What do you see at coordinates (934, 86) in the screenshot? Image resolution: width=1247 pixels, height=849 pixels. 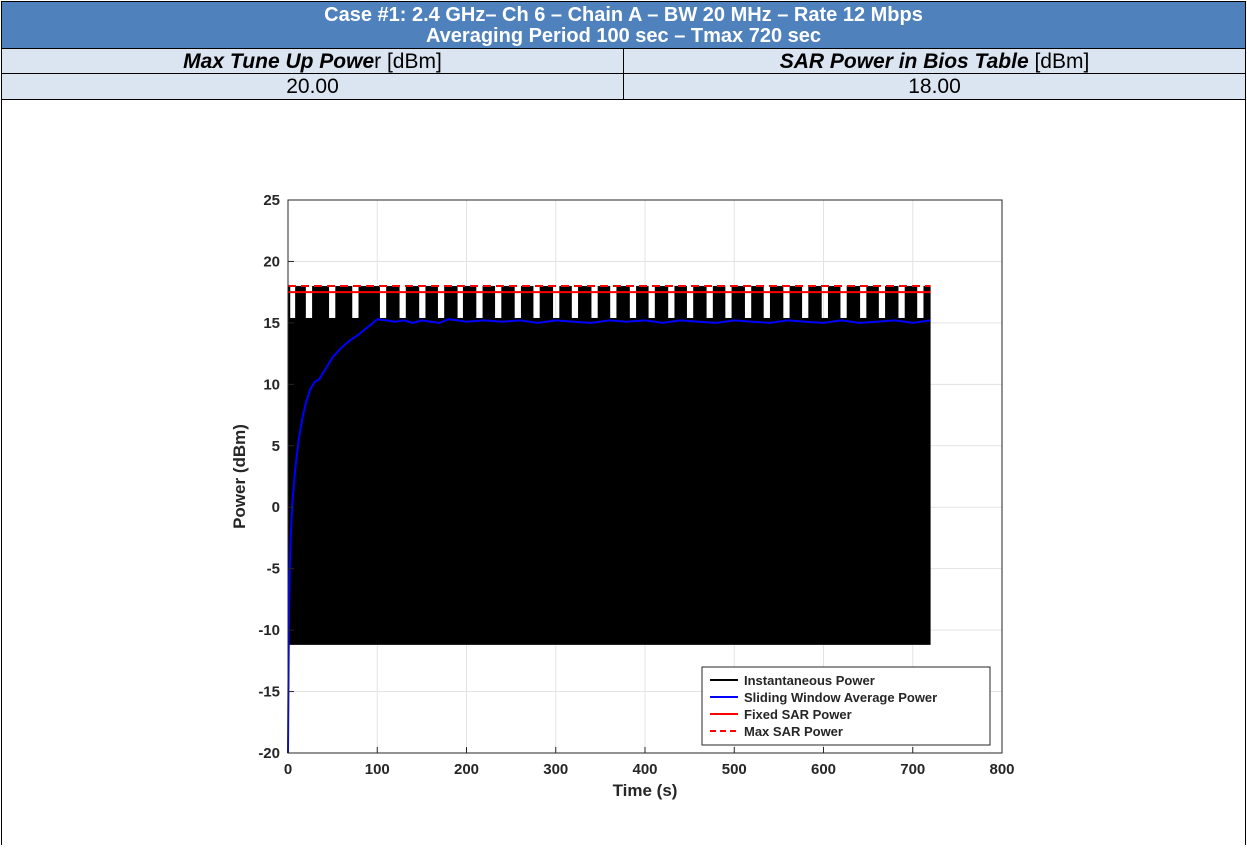 I see `value-sar-bios: 18.00` at bounding box center [934, 86].